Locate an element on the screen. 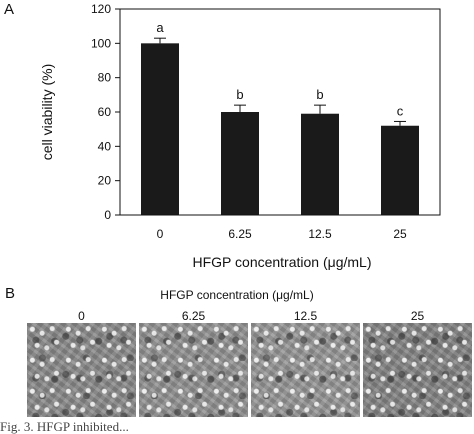 This screenshot has width=474, height=434. micrograph-label-0: 0 is located at coordinates (81, 316).